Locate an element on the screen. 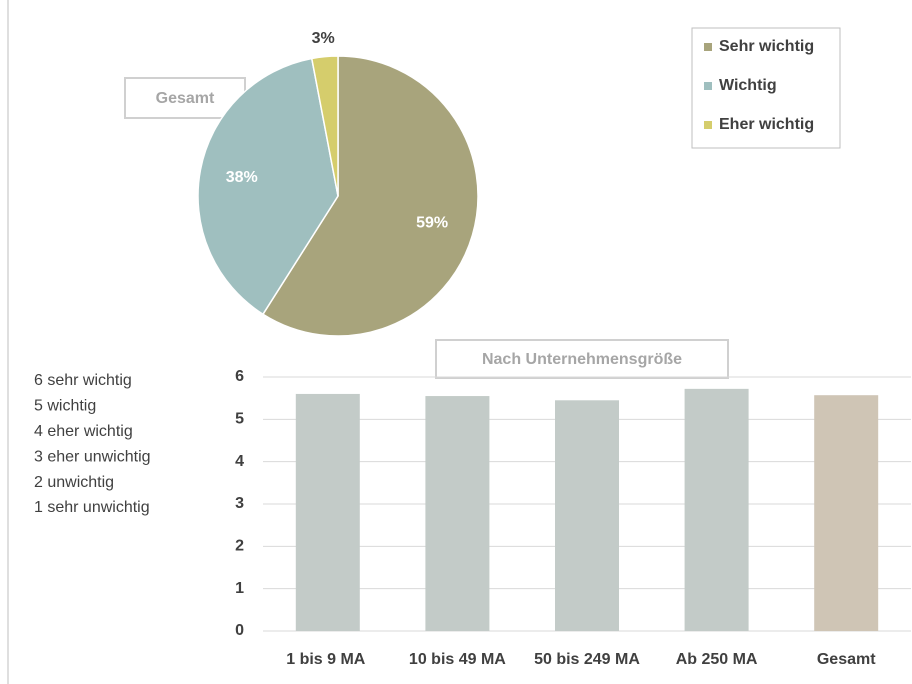  scale-legend-item: 1 sehr unwichtig is located at coordinates (92, 507).